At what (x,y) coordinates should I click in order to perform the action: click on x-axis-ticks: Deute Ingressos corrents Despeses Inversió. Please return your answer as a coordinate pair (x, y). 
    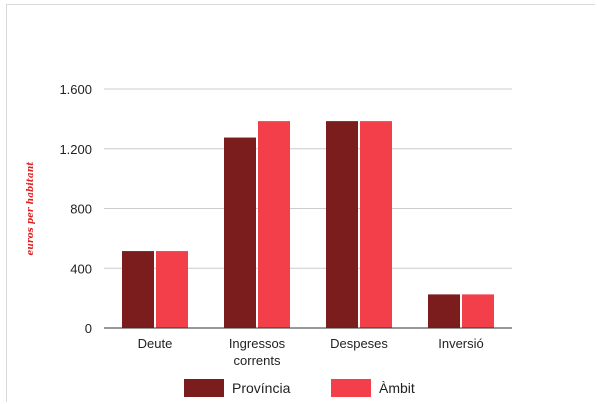
    Looking at the image, I should click on (311, 352).